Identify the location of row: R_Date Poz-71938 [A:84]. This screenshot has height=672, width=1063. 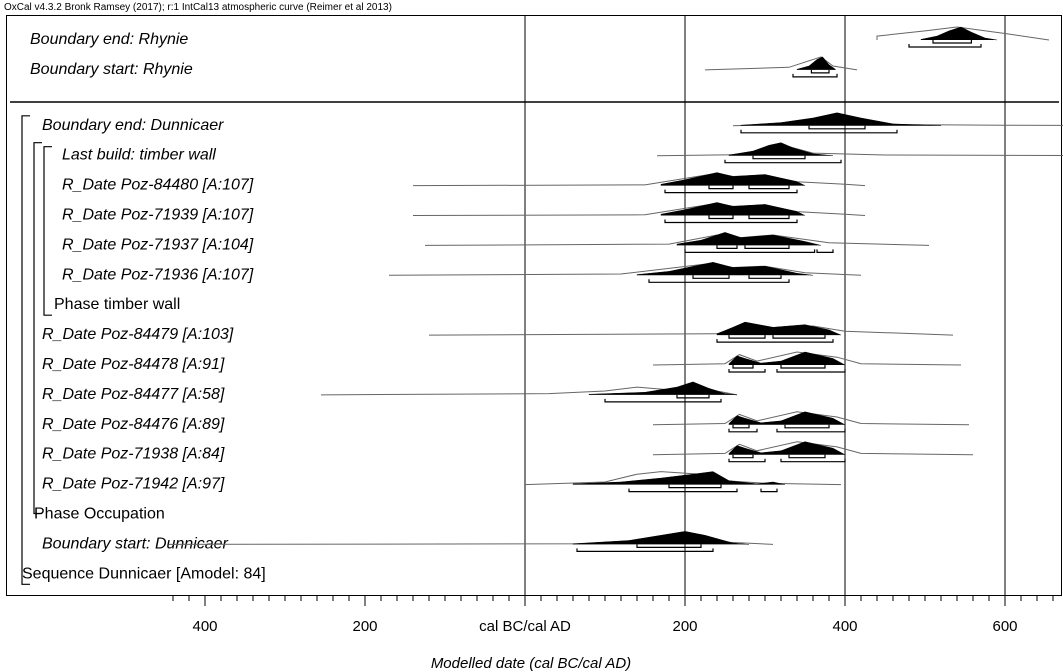
(508, 452).